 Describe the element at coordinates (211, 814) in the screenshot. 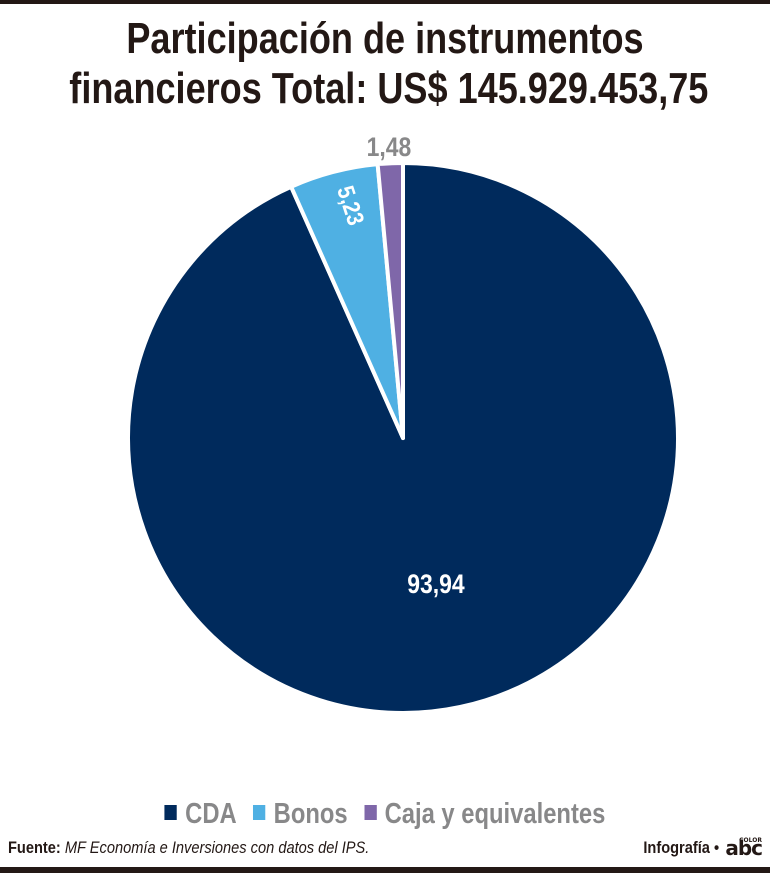

I see `legend-label-cda: CDA` at that location.